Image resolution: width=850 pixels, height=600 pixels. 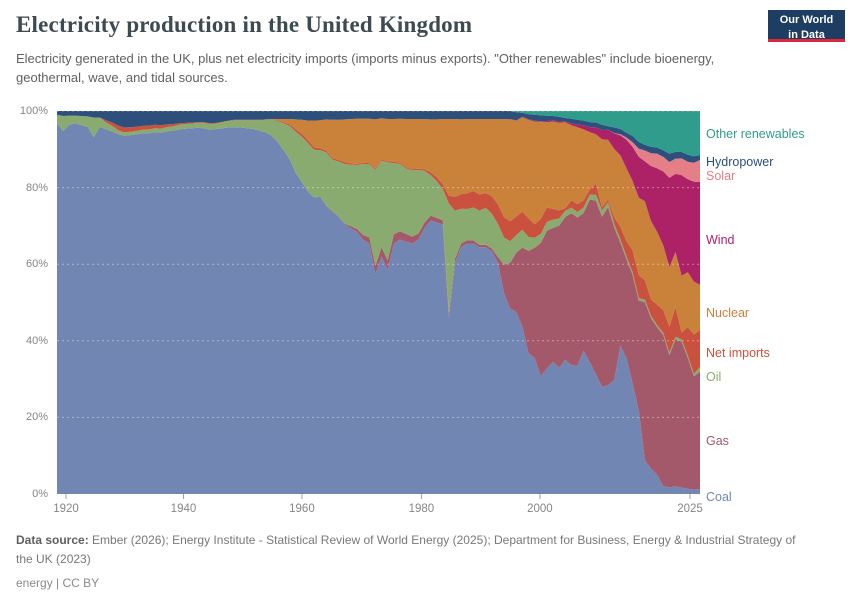 I want to click on x-axis-label-2000: 2000, so click(x=540, y=509).